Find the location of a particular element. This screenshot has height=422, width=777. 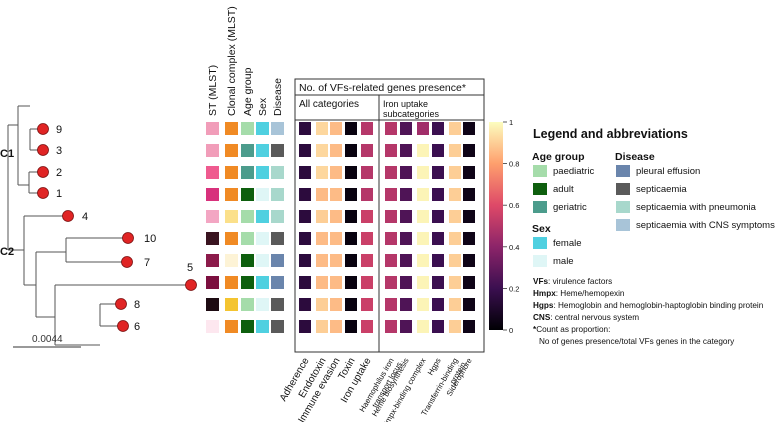

sex-legend-item: female is located at coordinates (557, 243).